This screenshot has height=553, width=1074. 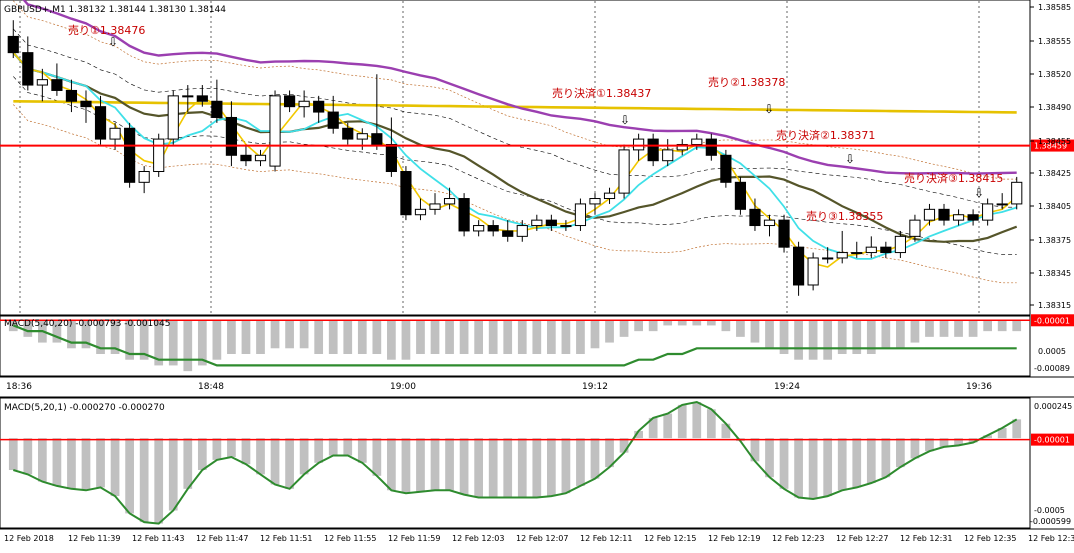 What do you see at coordinates (84, 408) in the screenshot?
I see `macd2-header: MACD(5,20,1) -0.000270 -0.000270` at bounding box center [84, 408].